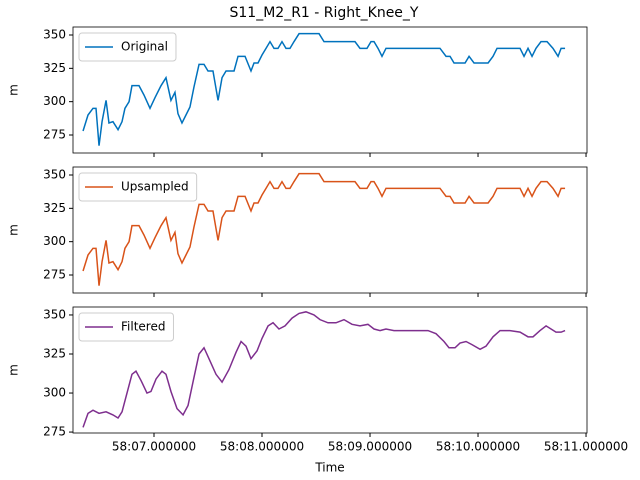 This screenshot has width=640, height=480. What do you see at coordinates (324, 13) in the screenshot?
I see `figure-title: S11_M2_R1 - Right_Knee_Y` at bounding box center [324, 13].